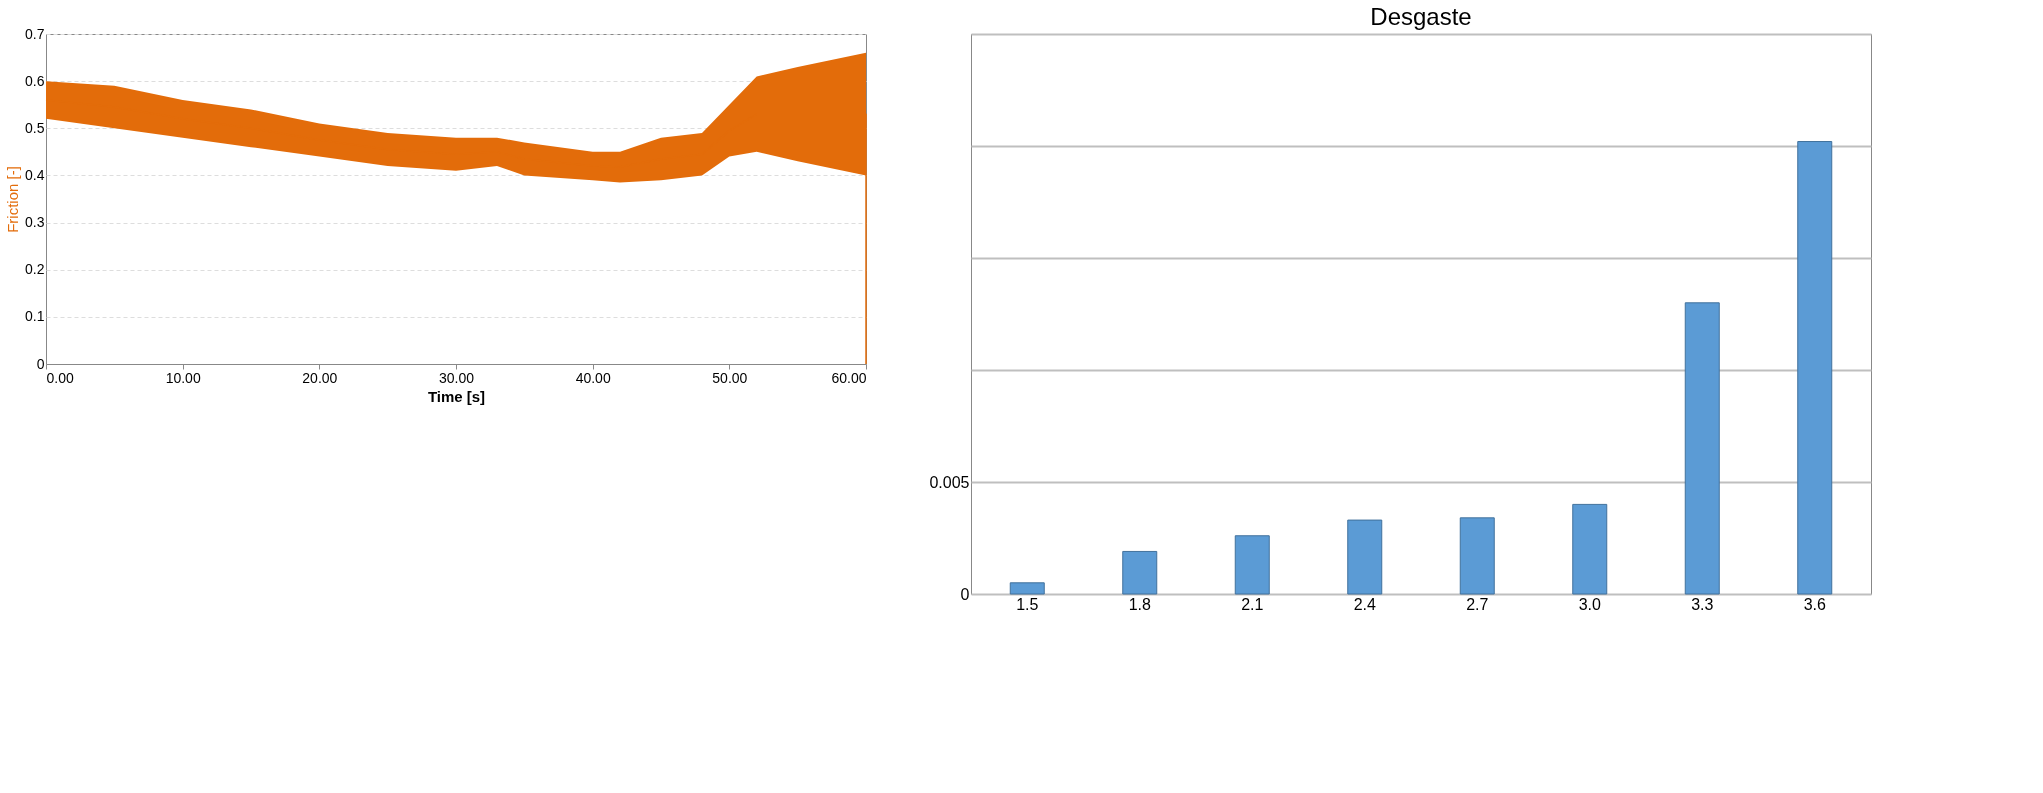 This screenshot has width=2043, height=793. Describe the element at coordinates (456, 396) in the screenshot. I see `x-axis-title: Time [s]` at that location.